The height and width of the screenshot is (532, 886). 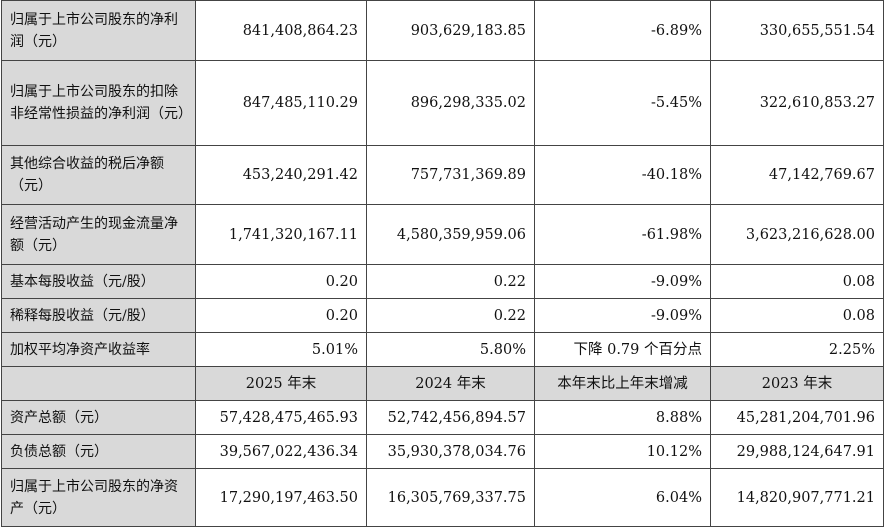 What do you see at coordinates (622, 497) in the screenshot?
I see `cell-change: 6.04%` at bounding box center [622, 497].